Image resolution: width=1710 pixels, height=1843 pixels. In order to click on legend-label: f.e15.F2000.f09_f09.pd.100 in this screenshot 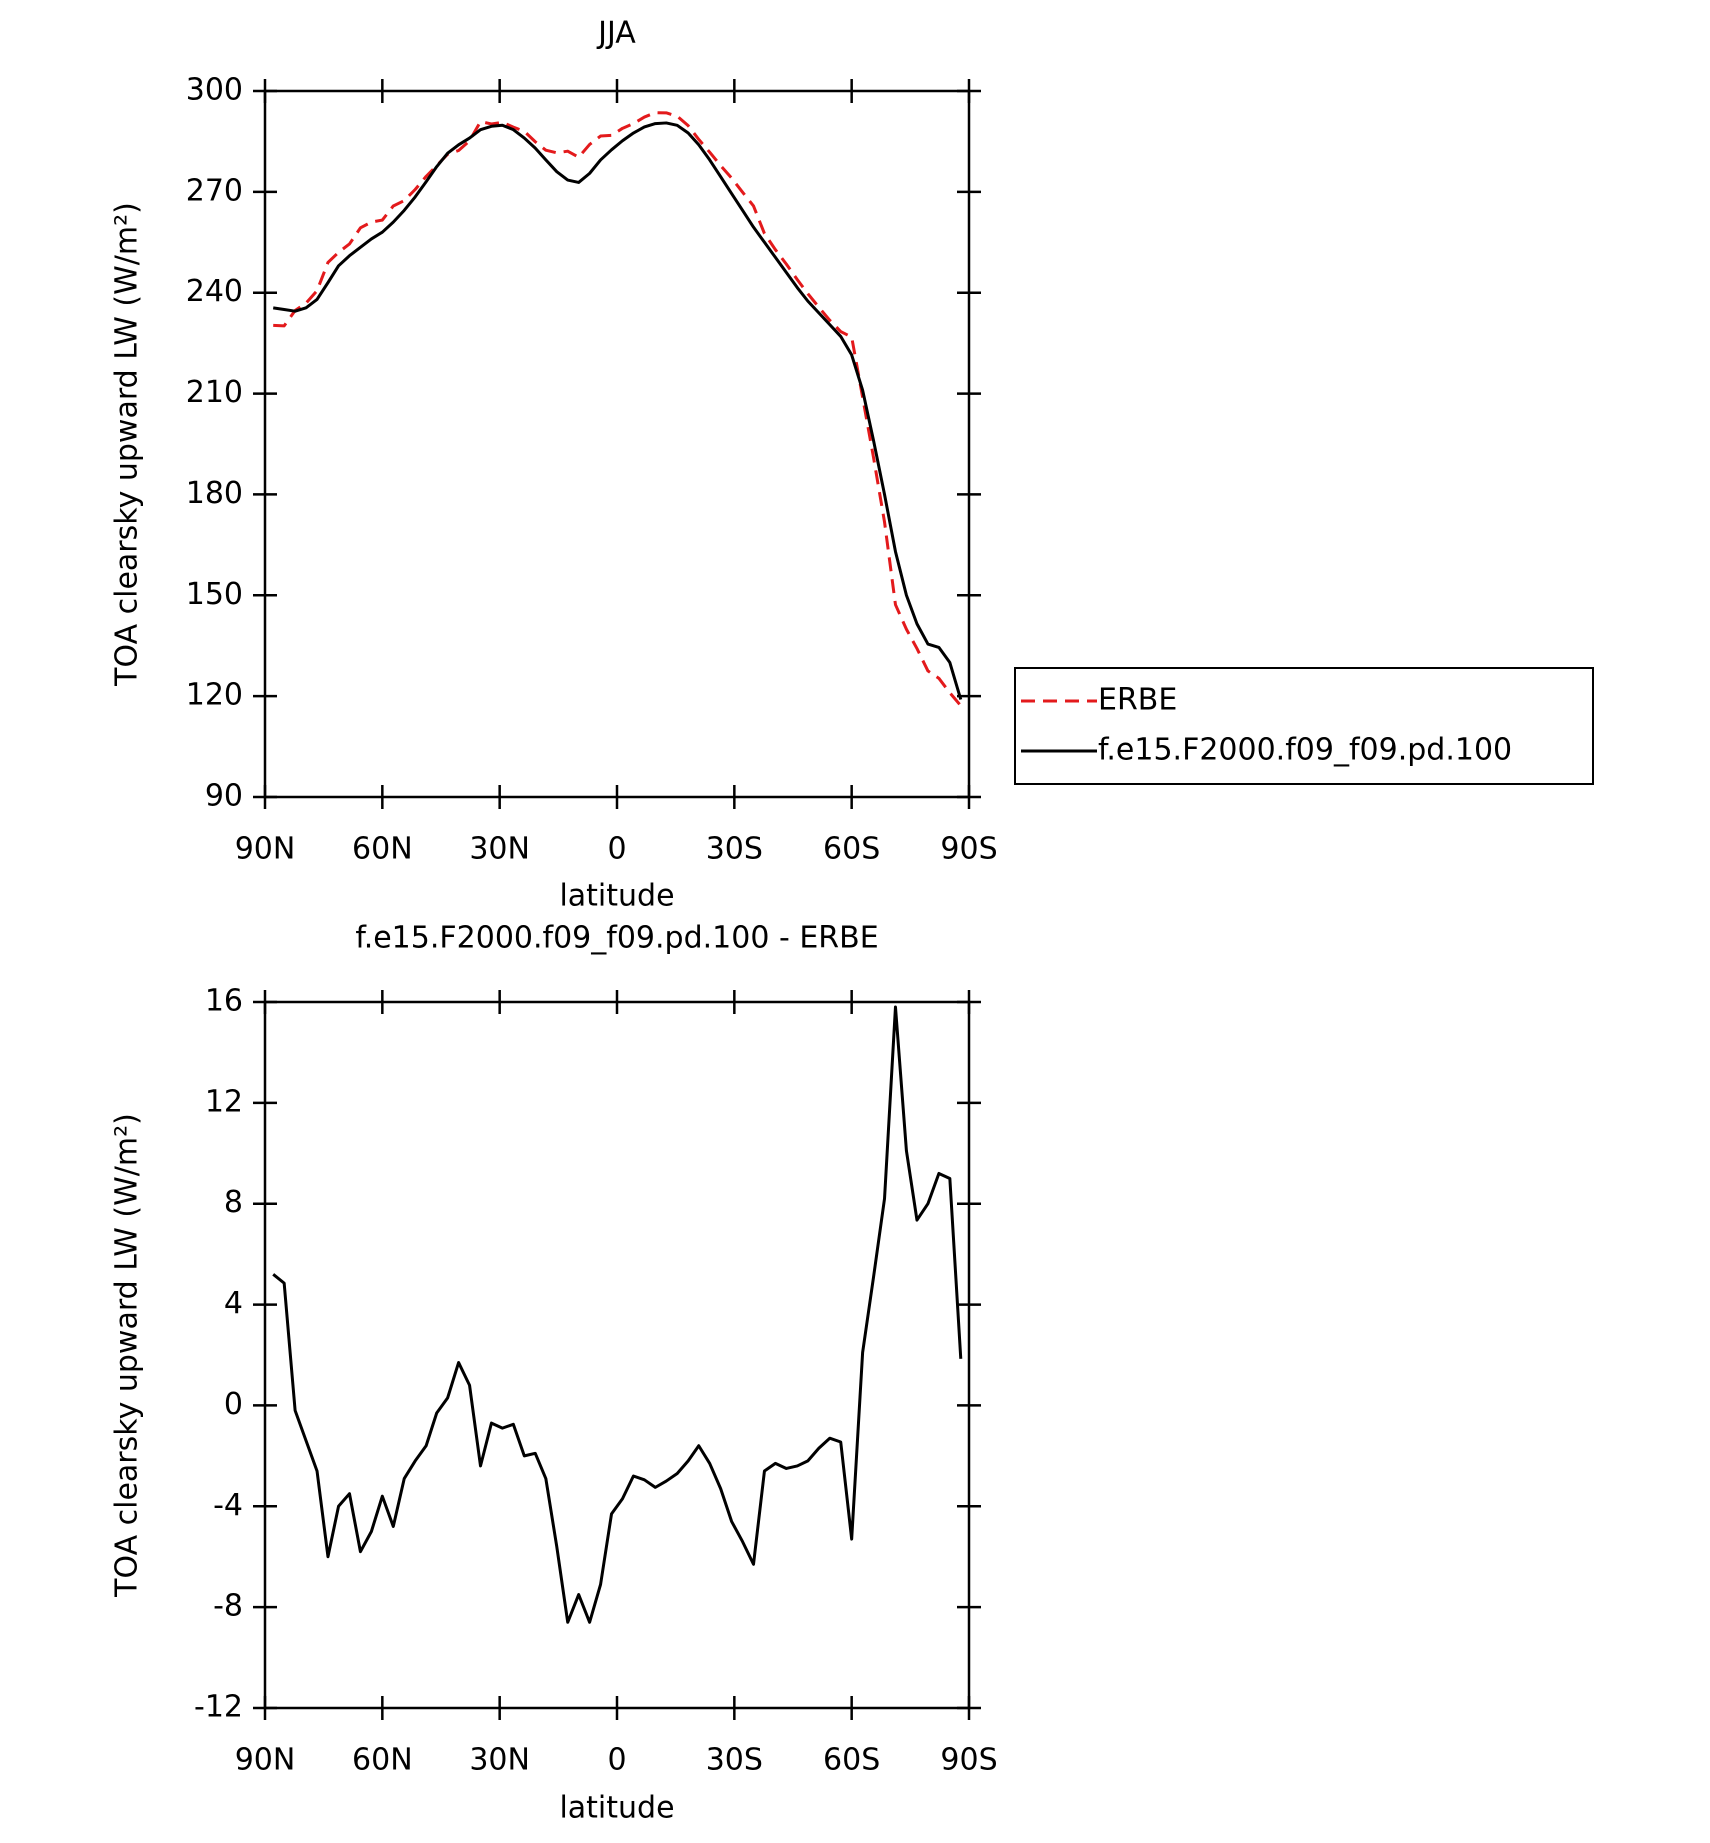, I will do `click(1305, 750)`.